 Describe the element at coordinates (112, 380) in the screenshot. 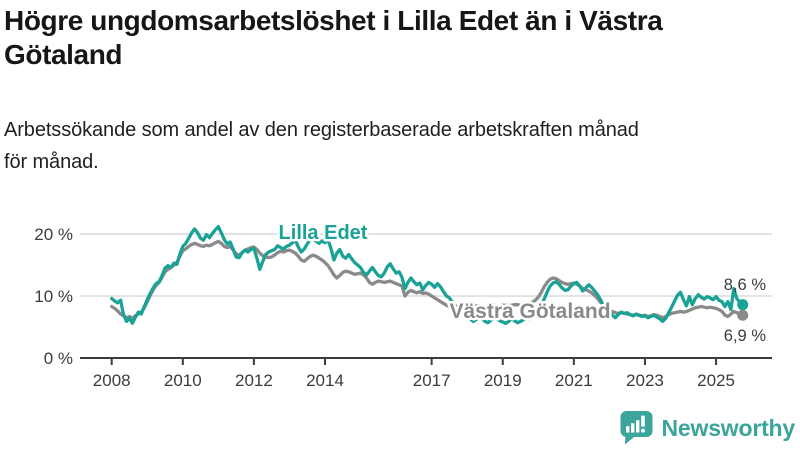

I see `x-axis-label-2008: 2008` at that location.